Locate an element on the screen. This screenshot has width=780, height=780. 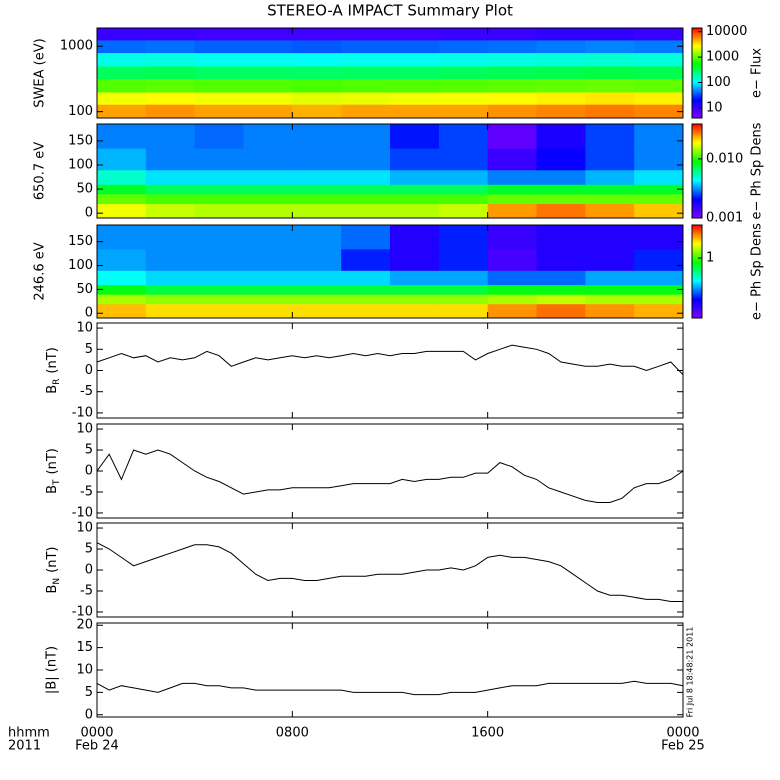
y-tick-label: 10 is located at coordinates (84, 328).